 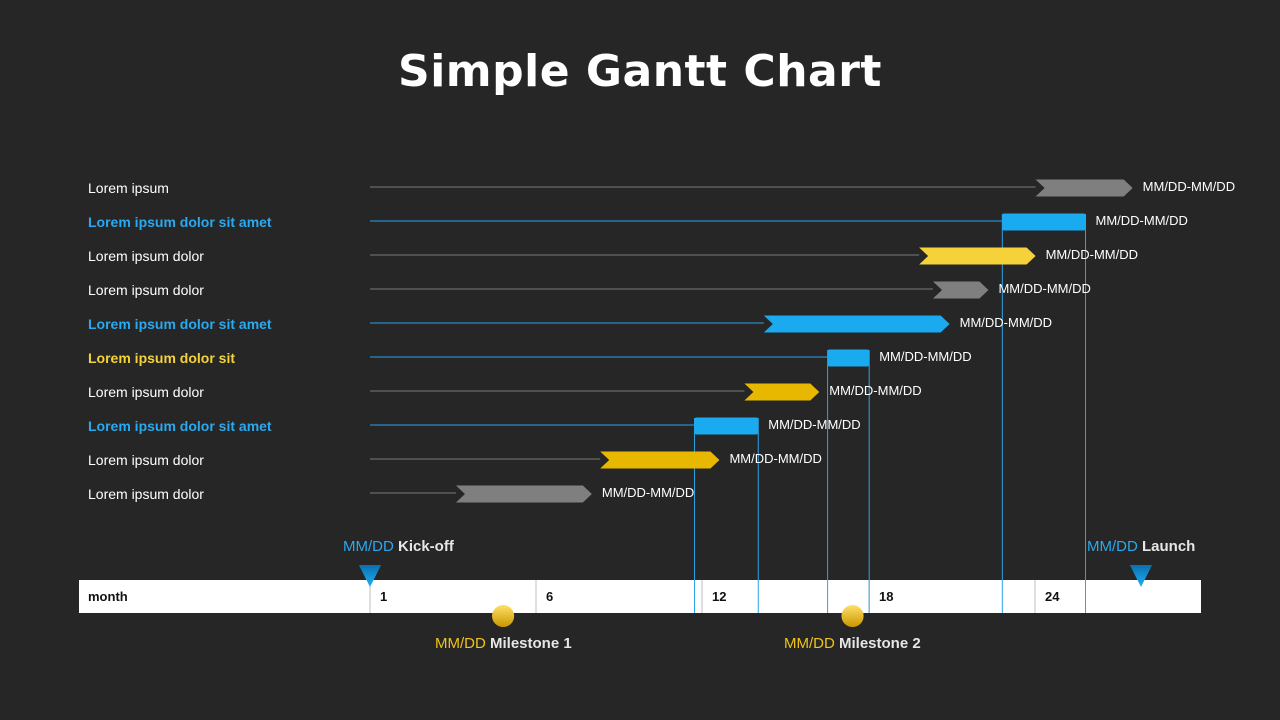 I want to click on tick-label-12: 12, so click(x=719, y=596).